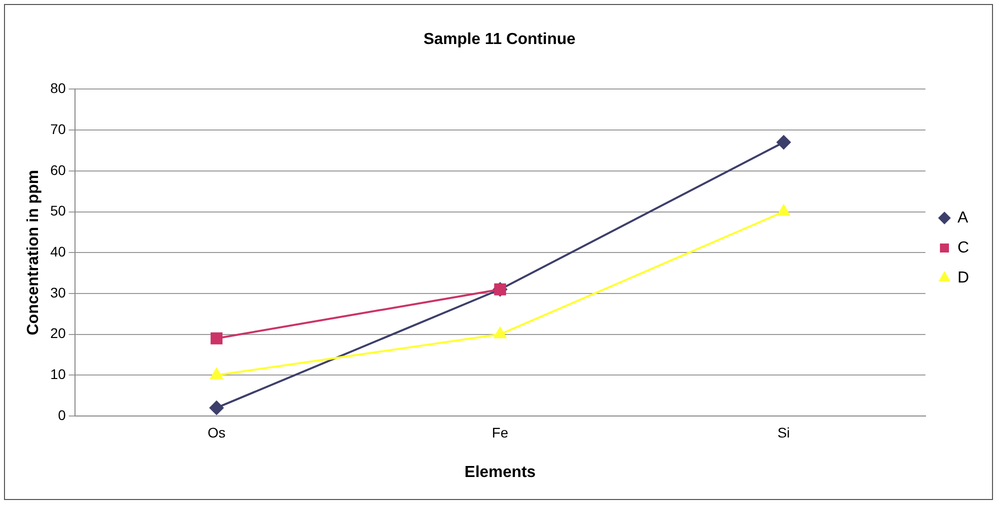 This screenshot has width=999, height=506. What do you see at coordinates (58, 88) in the screenshot?
I see `y-tick-label: 80` at bounding box center [58, 88].